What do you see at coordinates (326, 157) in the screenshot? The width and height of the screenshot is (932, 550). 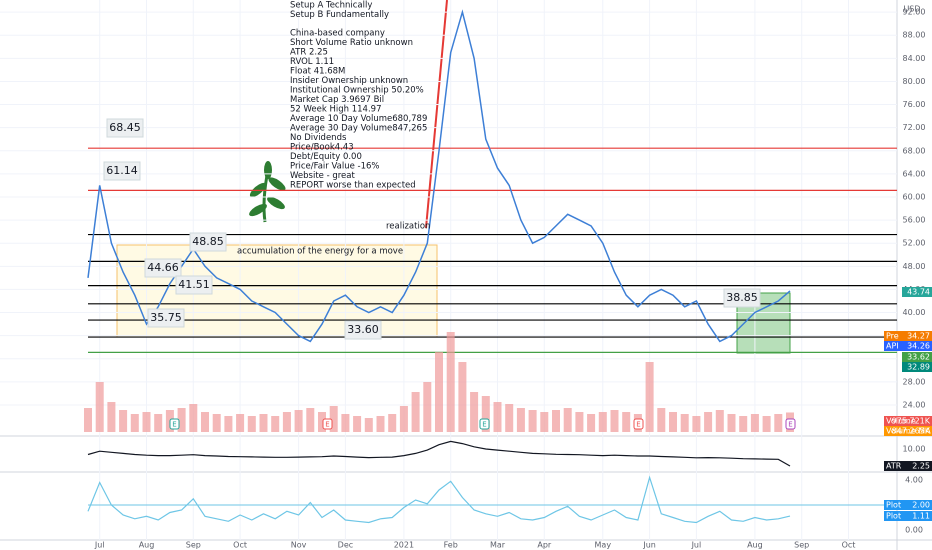 I see `note-line: Debt/Equity 0.00` at bounding box center [326, 157].